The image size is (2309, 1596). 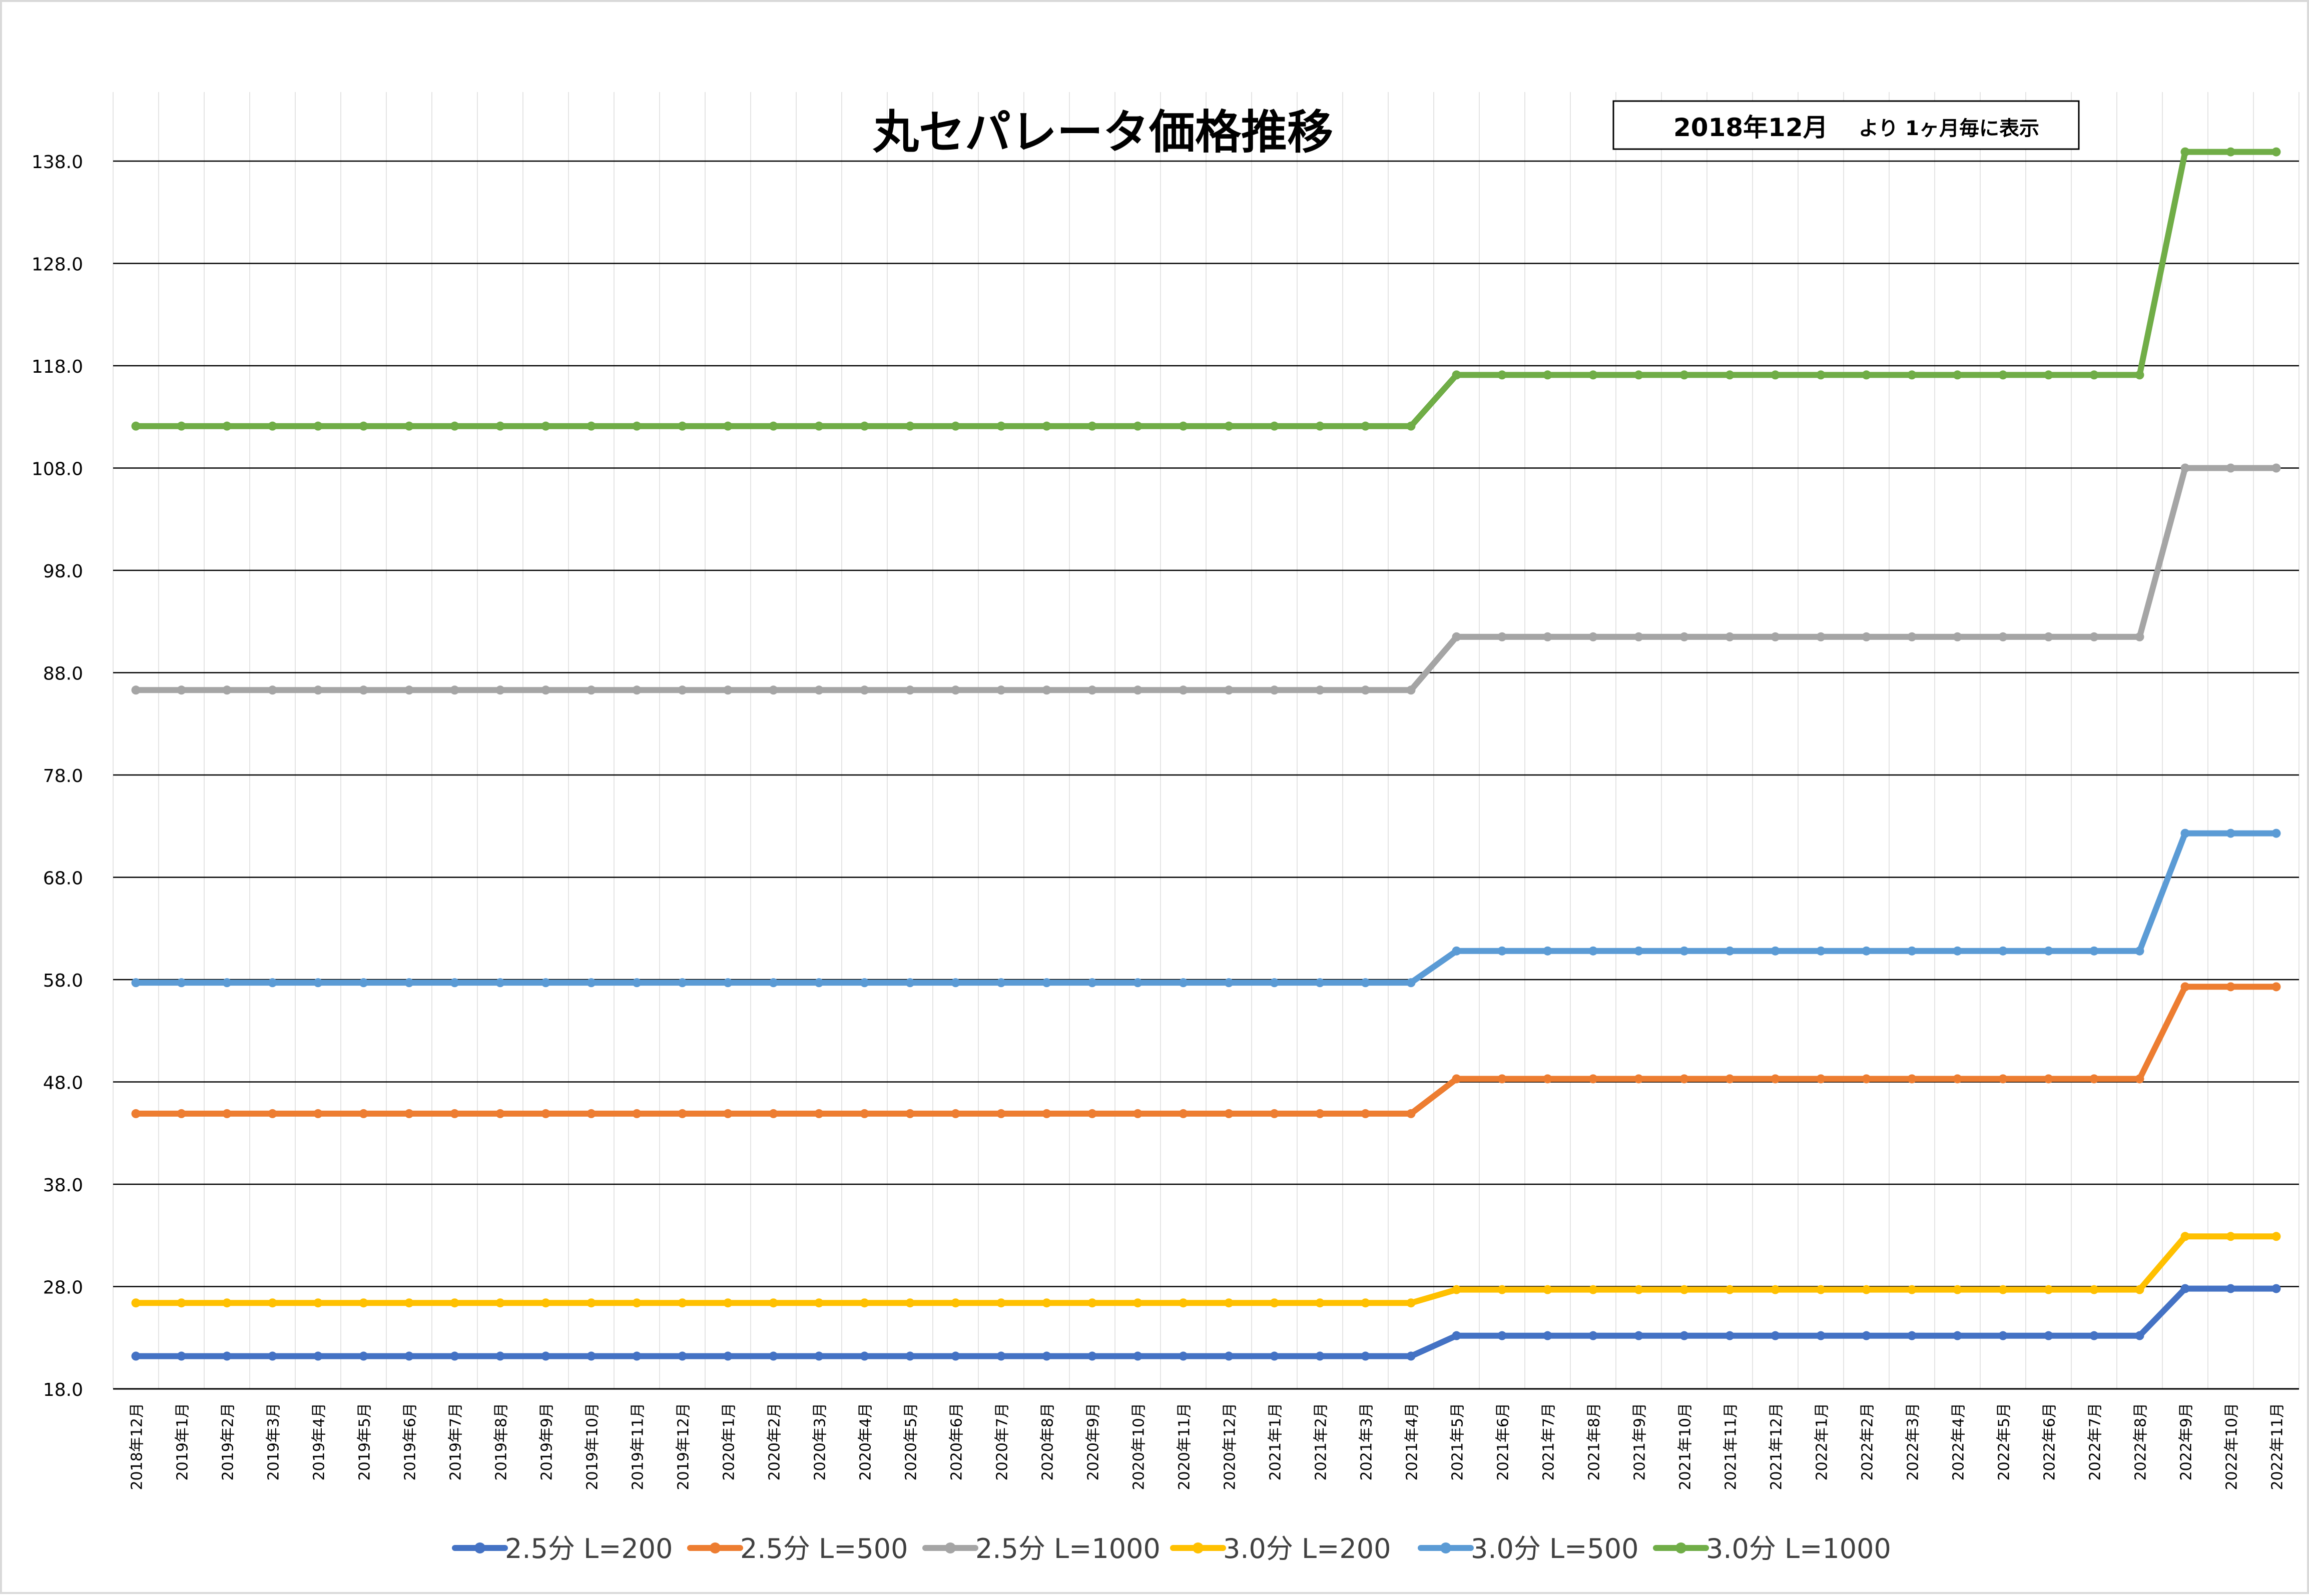 I want to click on x-tick-label: 2019年9月, so click(x=547, y=1441).